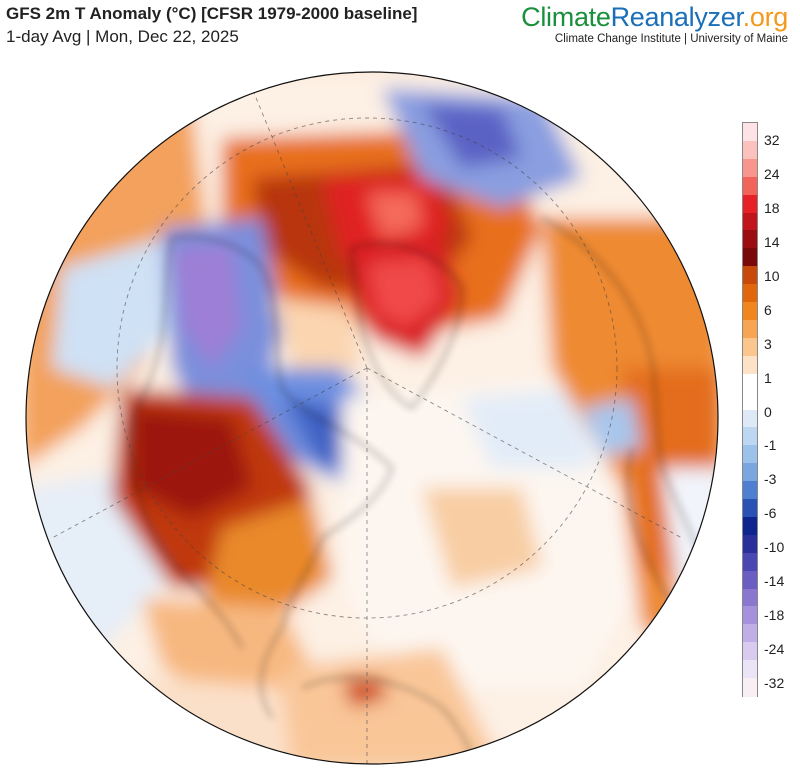 This screenshot has width=800, height=774. What do you see at coordinates (774, 649) in the screenshot?
I see `color-scale-label: -24` at bounding box center [774, 649].